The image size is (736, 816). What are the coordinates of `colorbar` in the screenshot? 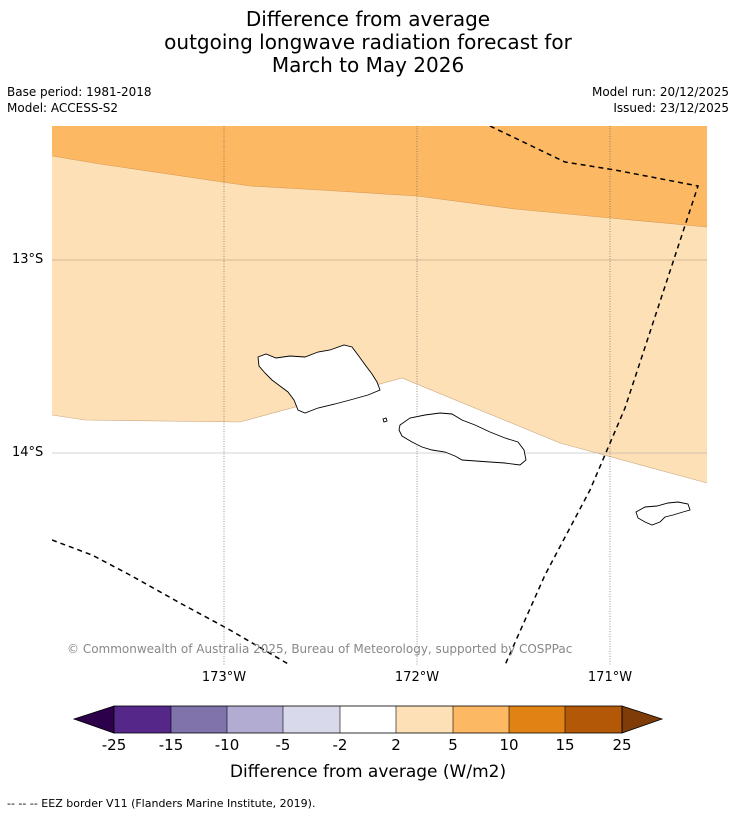 It's located at (368, 719).